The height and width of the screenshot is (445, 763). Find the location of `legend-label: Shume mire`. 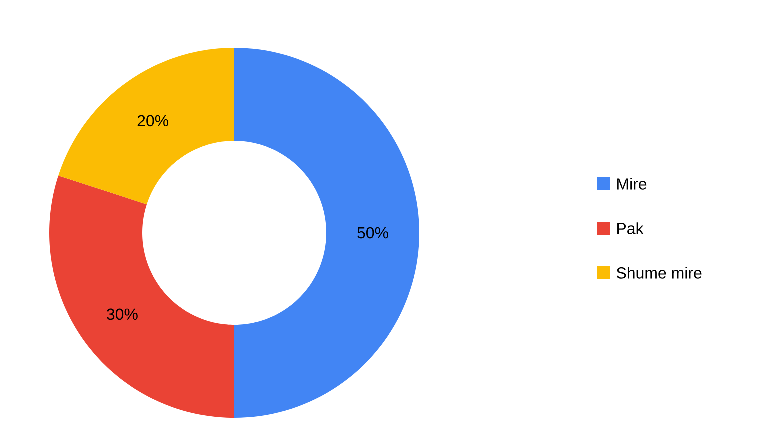

legend-label: Shume mire is located at coordinates (659, 273).